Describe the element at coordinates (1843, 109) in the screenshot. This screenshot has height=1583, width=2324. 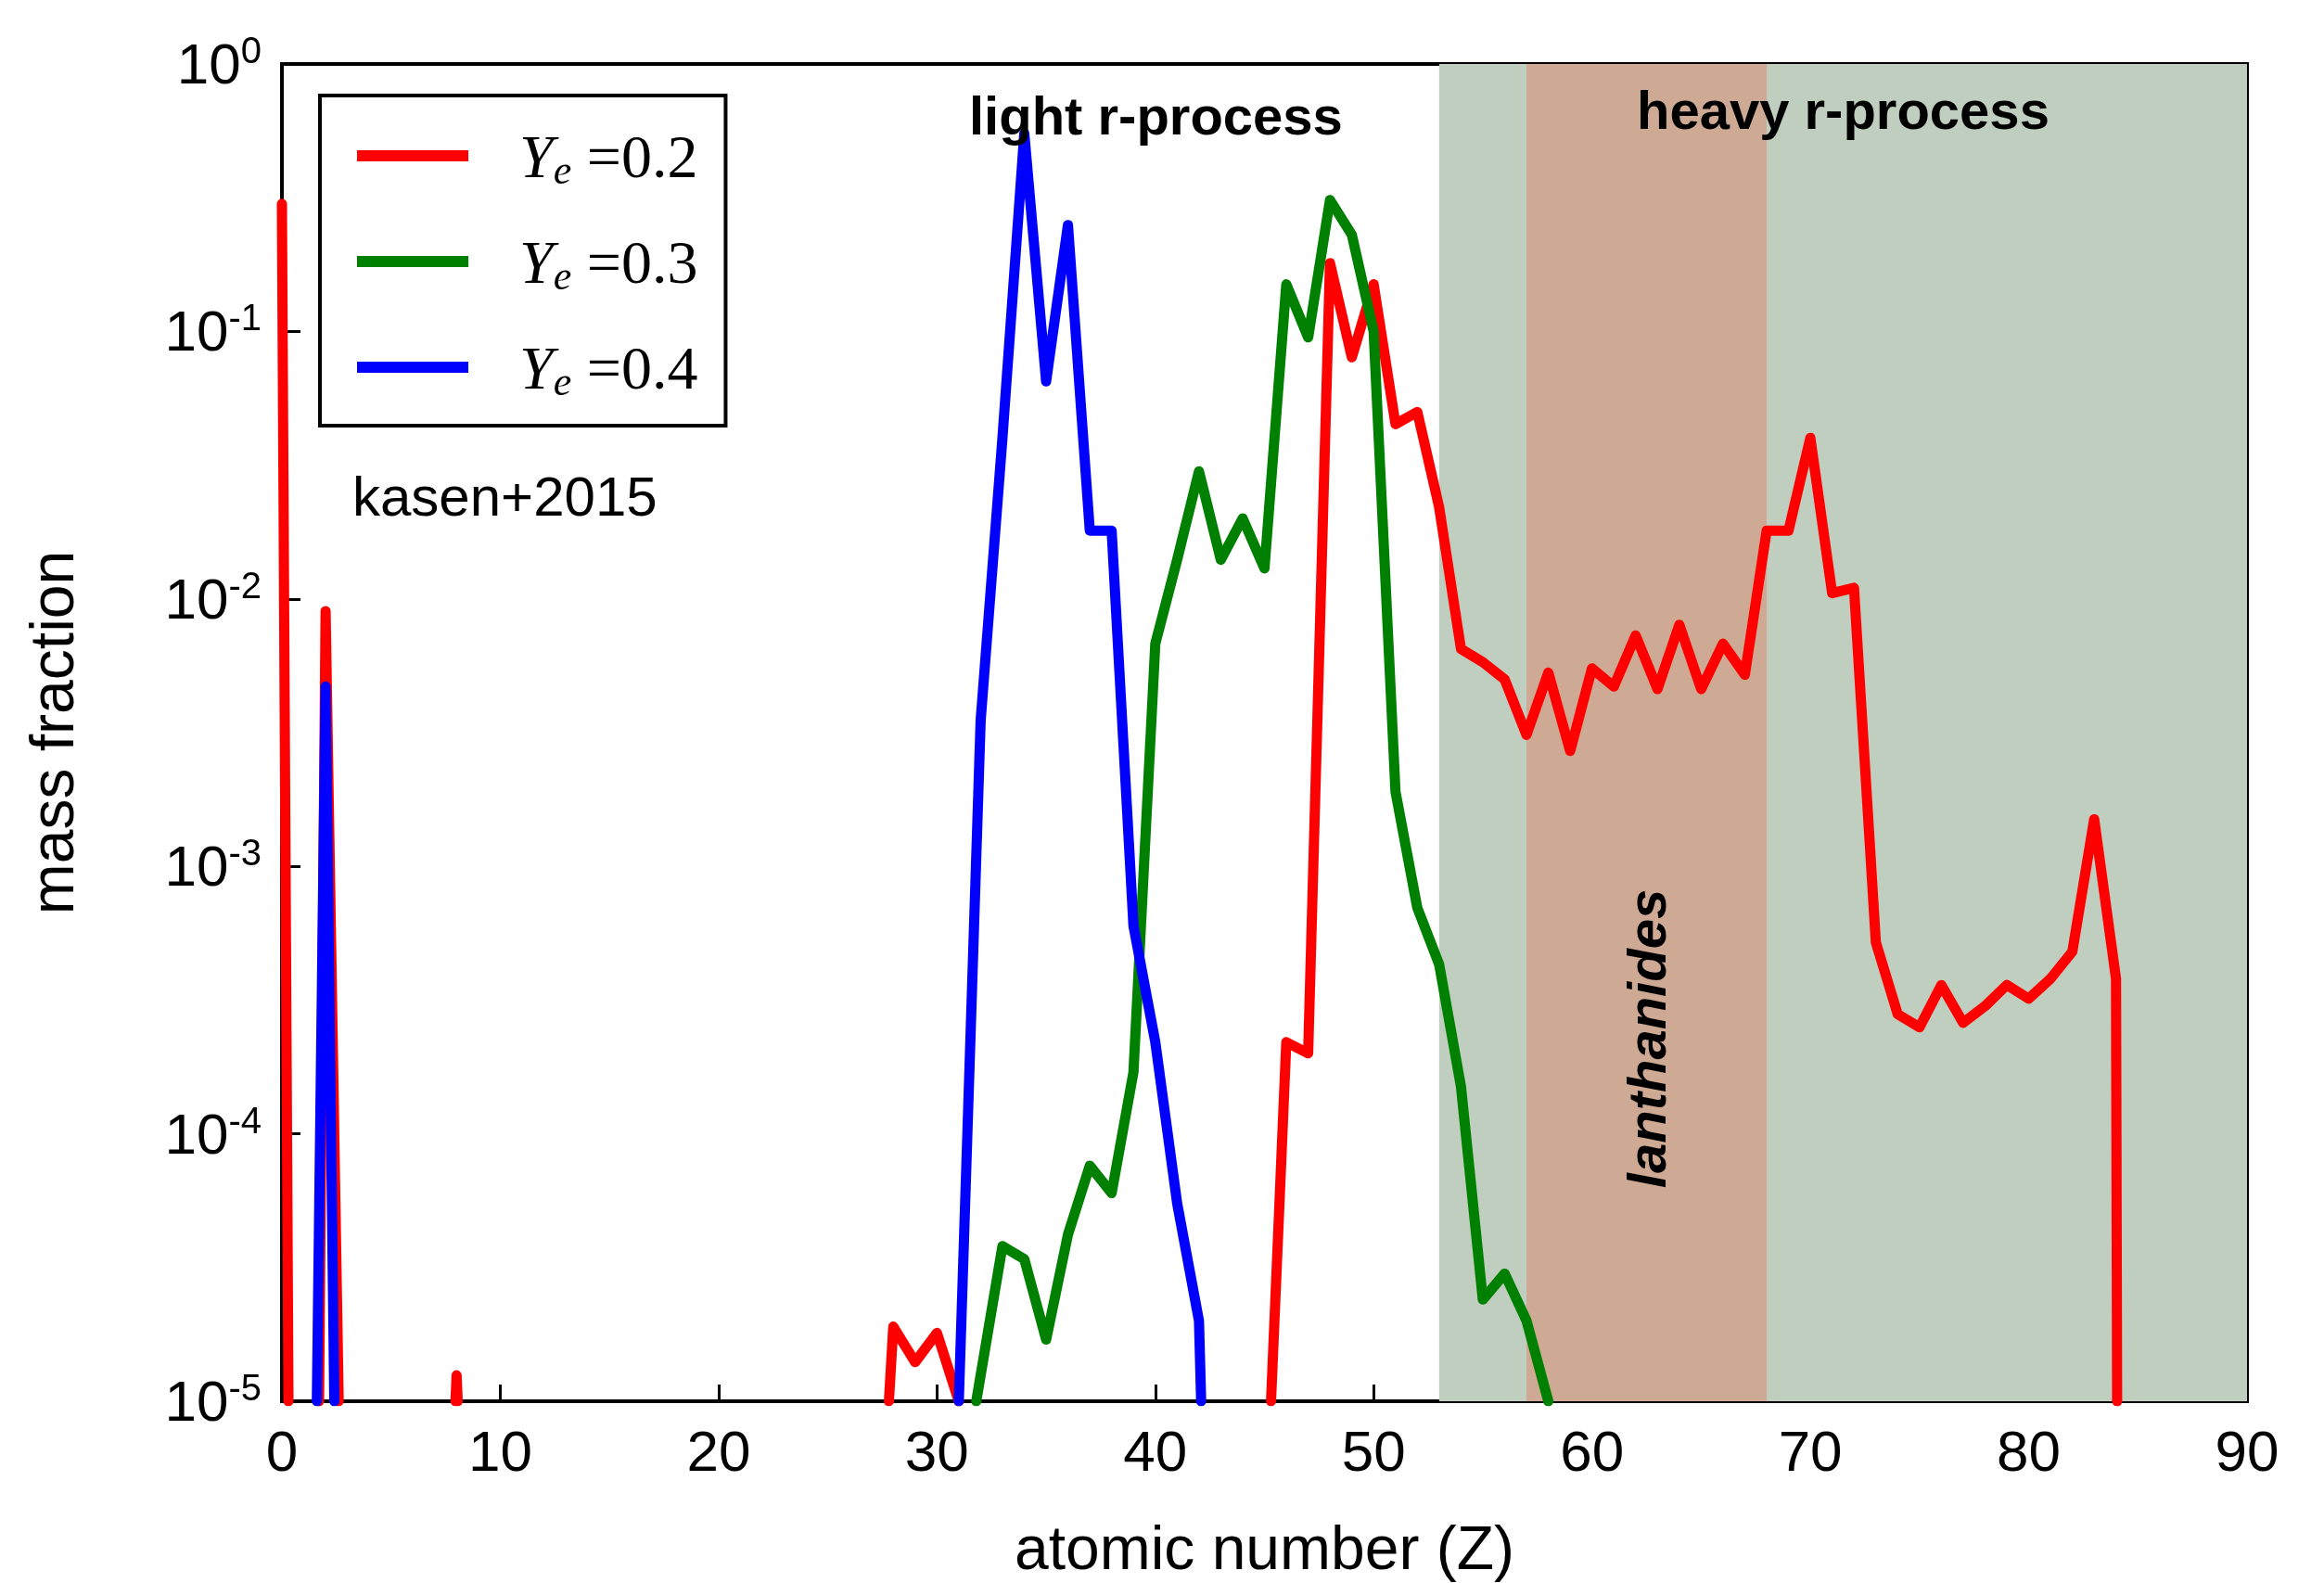
I see `band-label: heavy r-process` at that location.